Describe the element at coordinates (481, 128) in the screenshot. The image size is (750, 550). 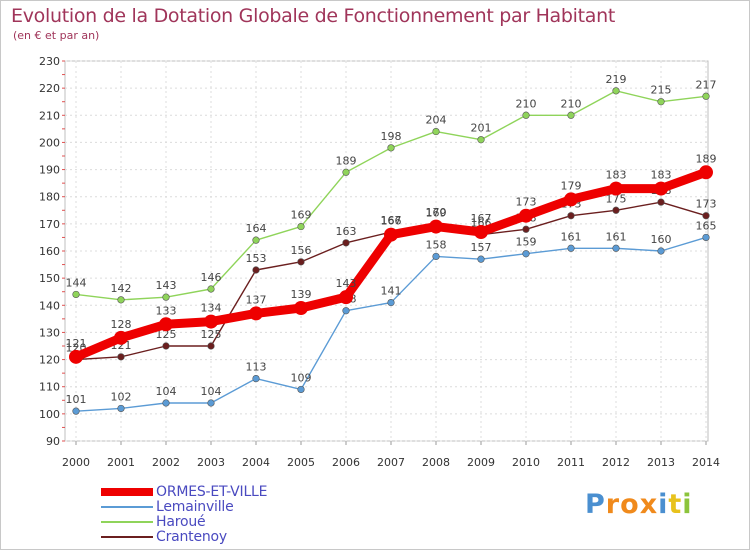
I see `data-label-harou-: 201` at that location.